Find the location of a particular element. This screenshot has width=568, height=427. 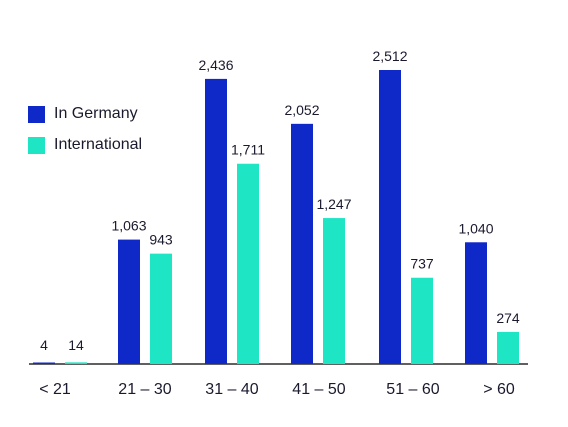

x-tick-label: 31 – 40 is located at coordinates (231, 389).